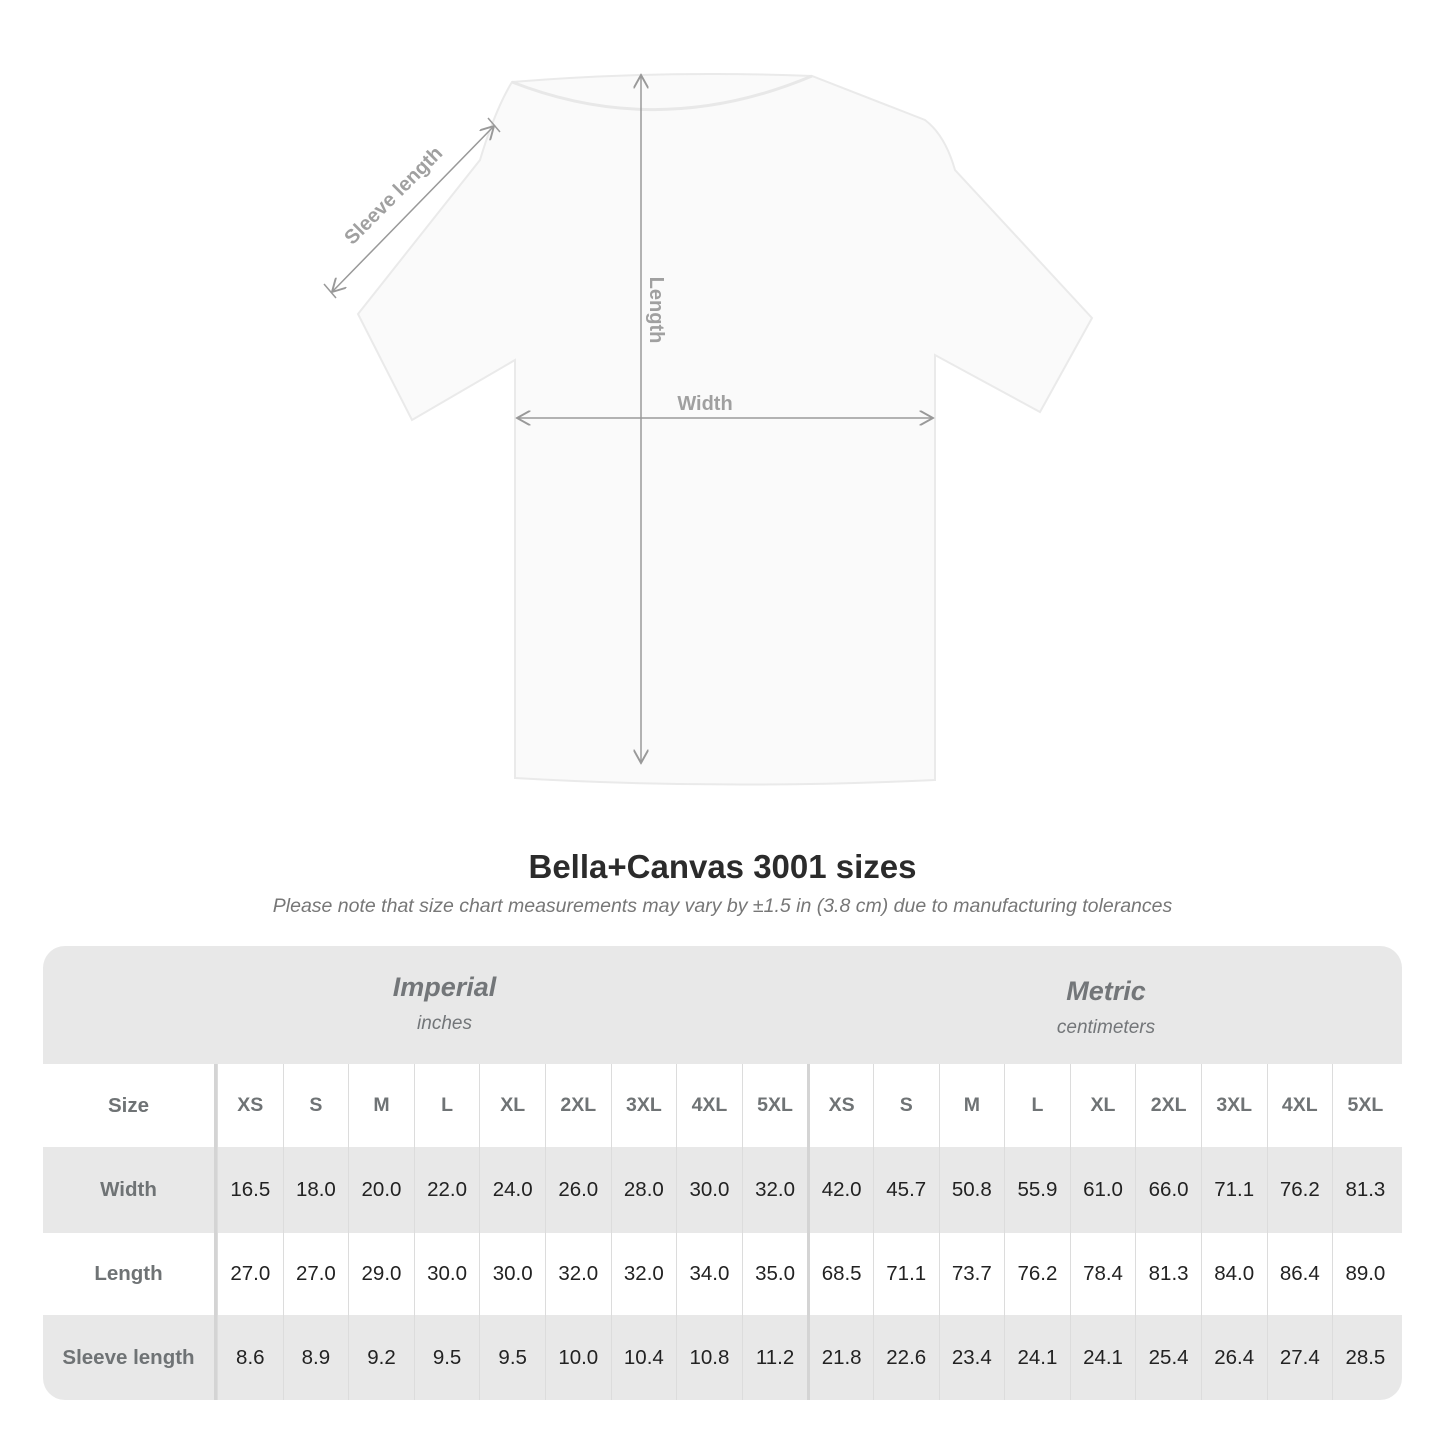 The height and width of the screenshot is (1445, 1445). What do you see at coordinates (971, 1274) in the screenshot?
I see `table-cell: 73.7` at bounding box center [971, 1274].